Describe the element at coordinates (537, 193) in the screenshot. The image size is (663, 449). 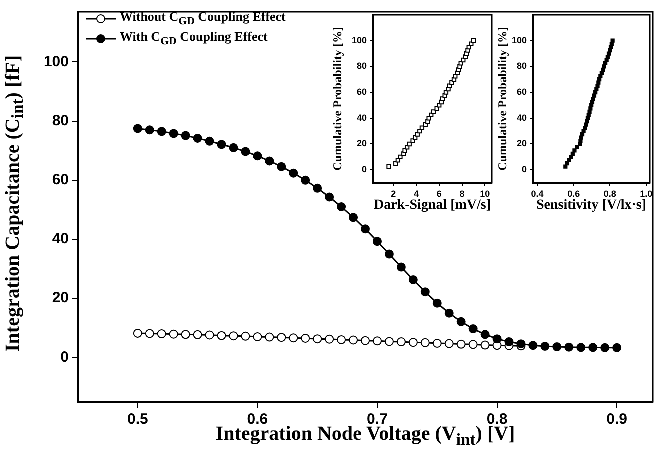
I see `x-tick-label: 0.4` at that location.